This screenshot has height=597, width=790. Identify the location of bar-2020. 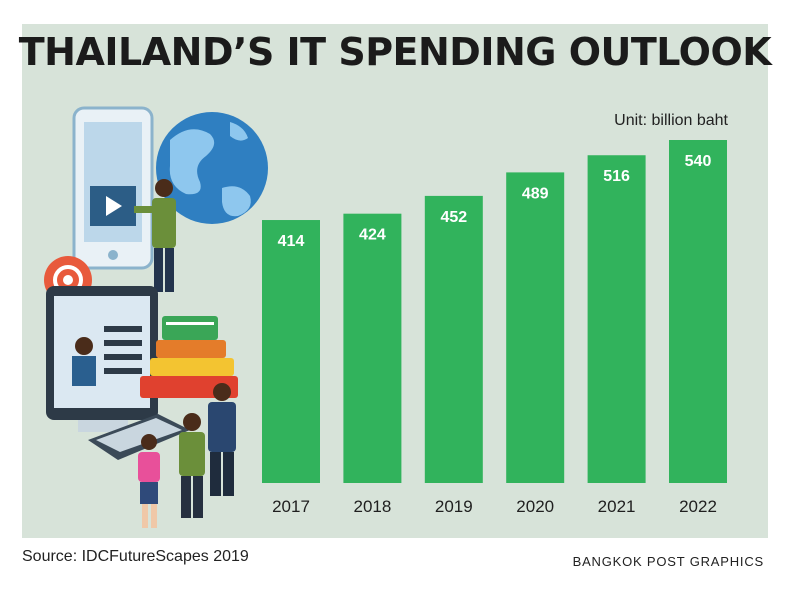
(535, 327).